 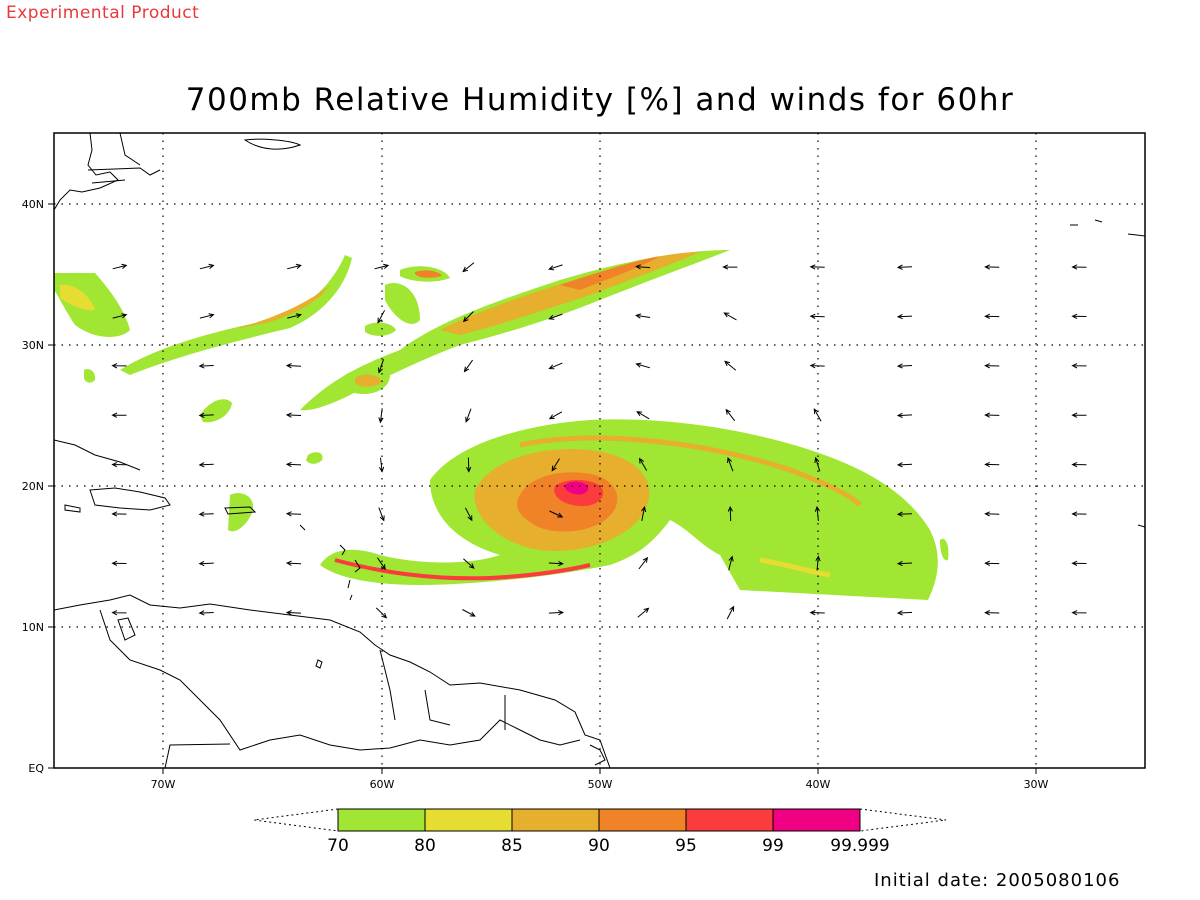 What do you see at coordinates (599, 846) in the screenshot?
I see `colorbar-label-90: 90` at bounding box center [599, 846].